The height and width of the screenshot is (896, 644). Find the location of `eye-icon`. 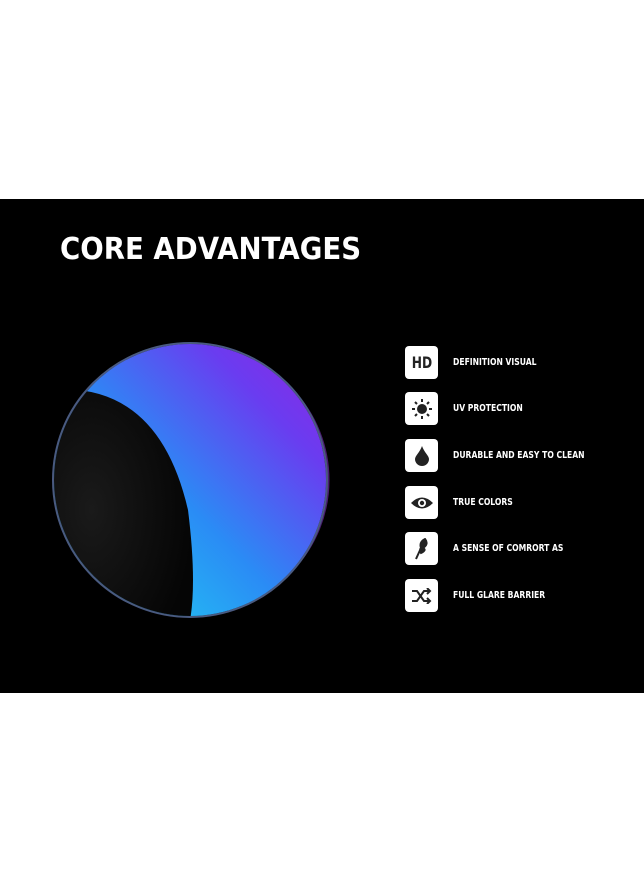

eye-icon is located at coordinates (421, 502).